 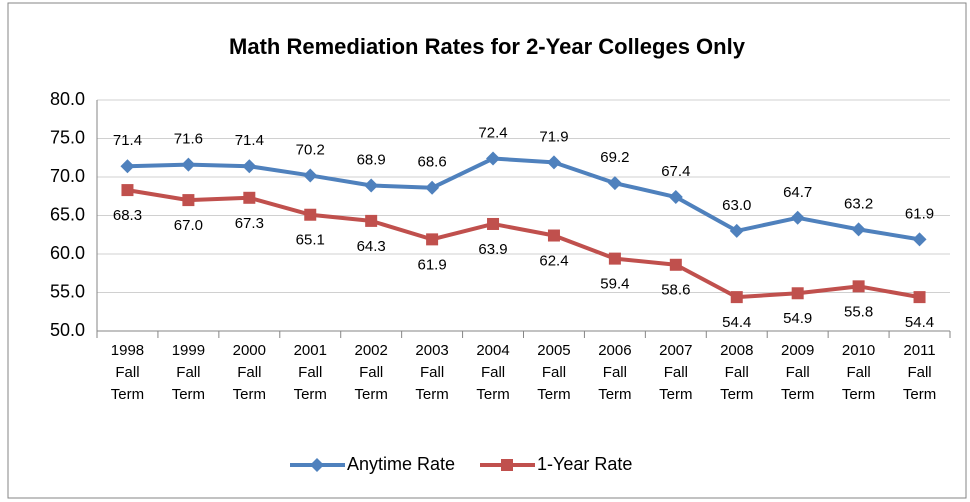 I want to click on y-tick-label: 70.0, so click(x=67, y=176).